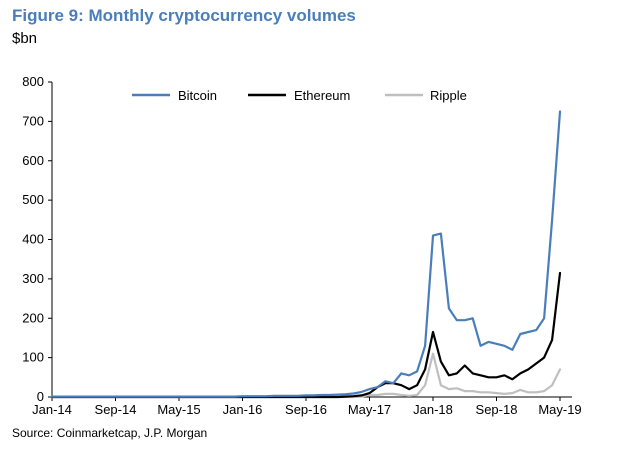 This screenshot has width=639, height=452. I want to click on y-tick-label: 700, so click(33, 120).